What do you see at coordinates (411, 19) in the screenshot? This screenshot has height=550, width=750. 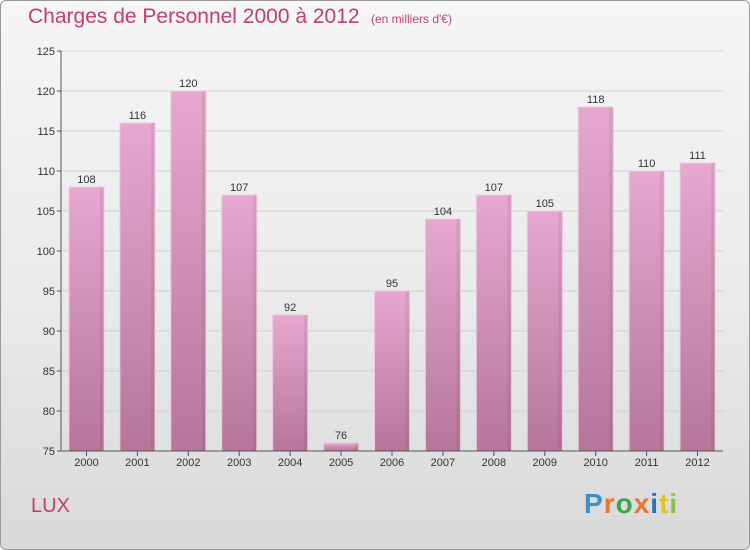 I see `chart-subtitle: (en milliers d'€)` at bounding box center [411, 19].